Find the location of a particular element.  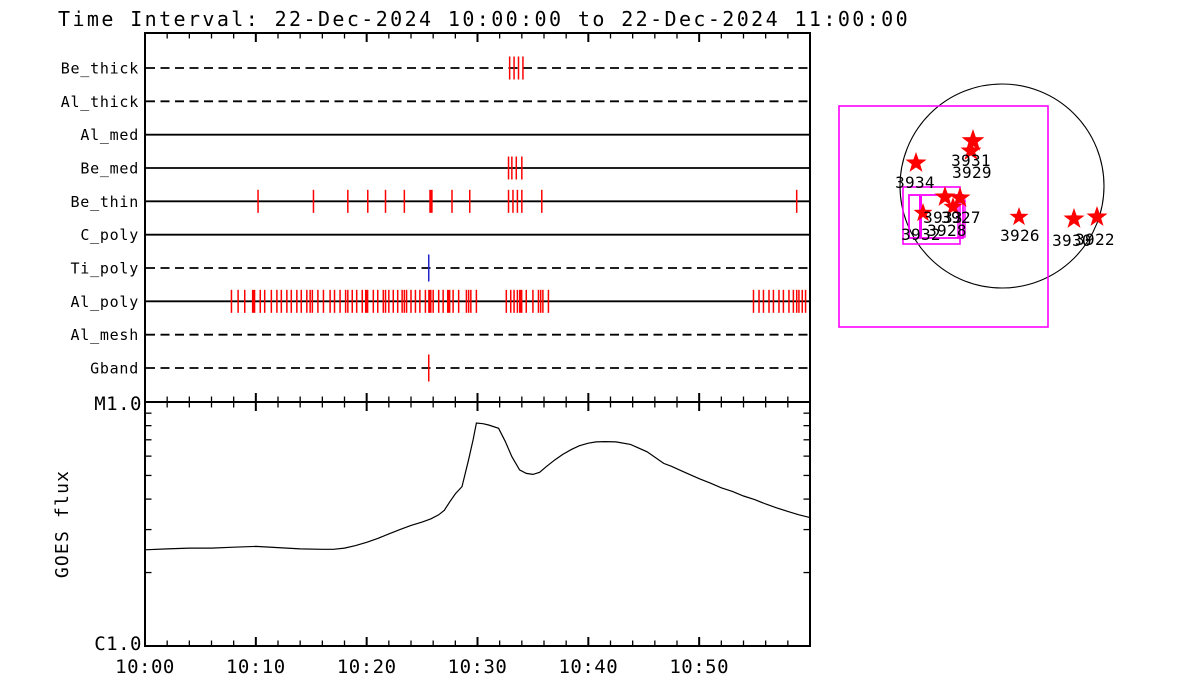

filter-label-Be_med: Be_med is located at coordinates (109, 168).